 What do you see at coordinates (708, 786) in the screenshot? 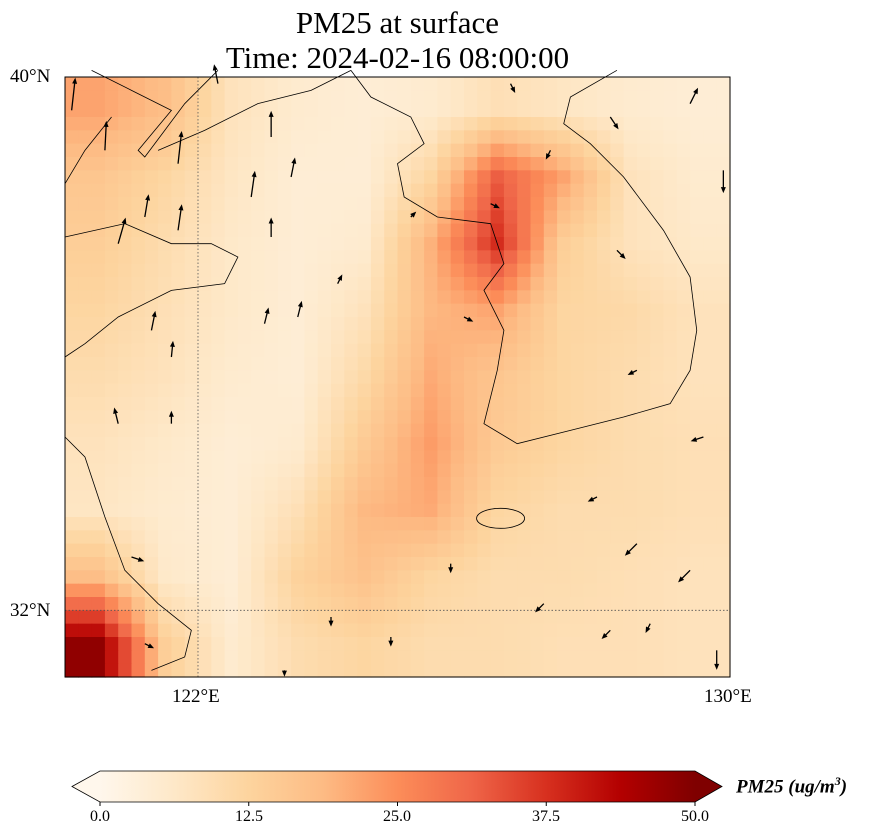
I see `colorbar-max-extend` at bounding box center [708, 786].